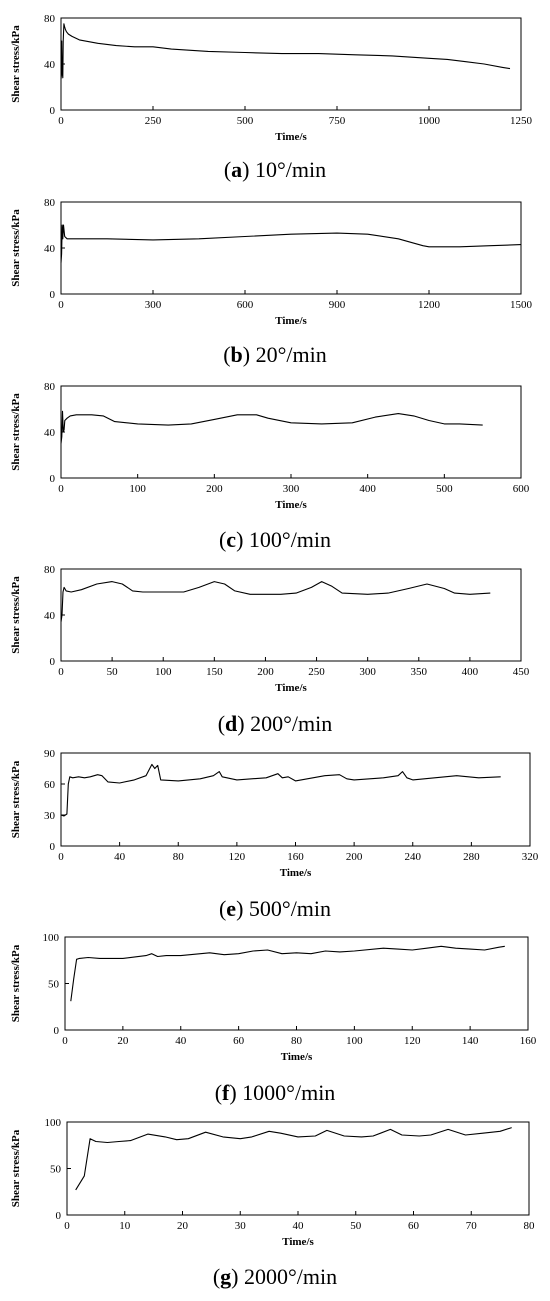 The height and width of the screenshot is (1301, 550). What do you see at coordinates (237, 857) in the screenshot?
I see `x-tick-label: 120` at bounding box center [237, 857].